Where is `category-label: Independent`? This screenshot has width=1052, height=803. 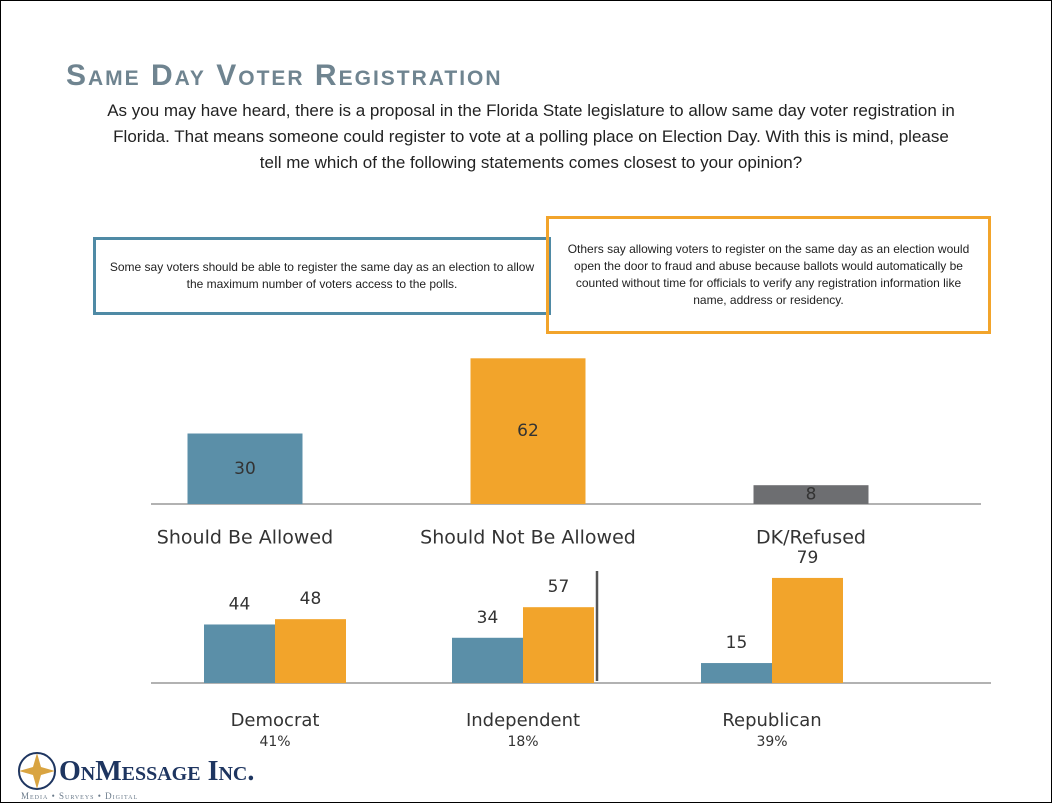
category-label: Independent is located at coordinates (523, 720).